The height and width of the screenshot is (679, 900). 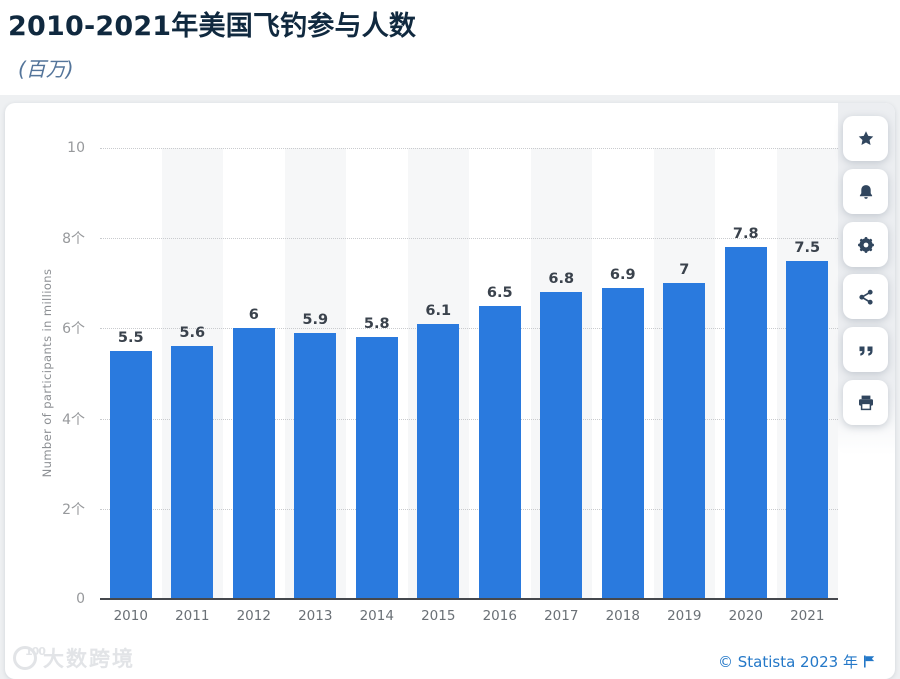 What do you see at coordinates (745, 616) in the screenshot?
I see `x-axis-label: 2020` at bounding box center [745, 616].